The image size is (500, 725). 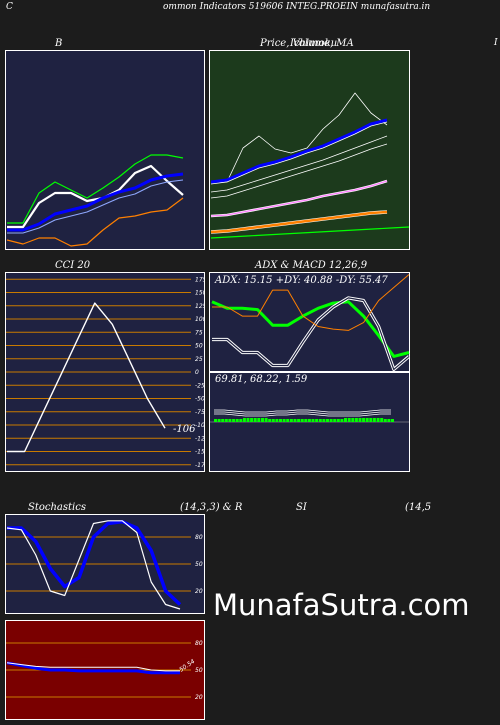 I want to click on cci-last-value: -106, so click(x=184, y=429).